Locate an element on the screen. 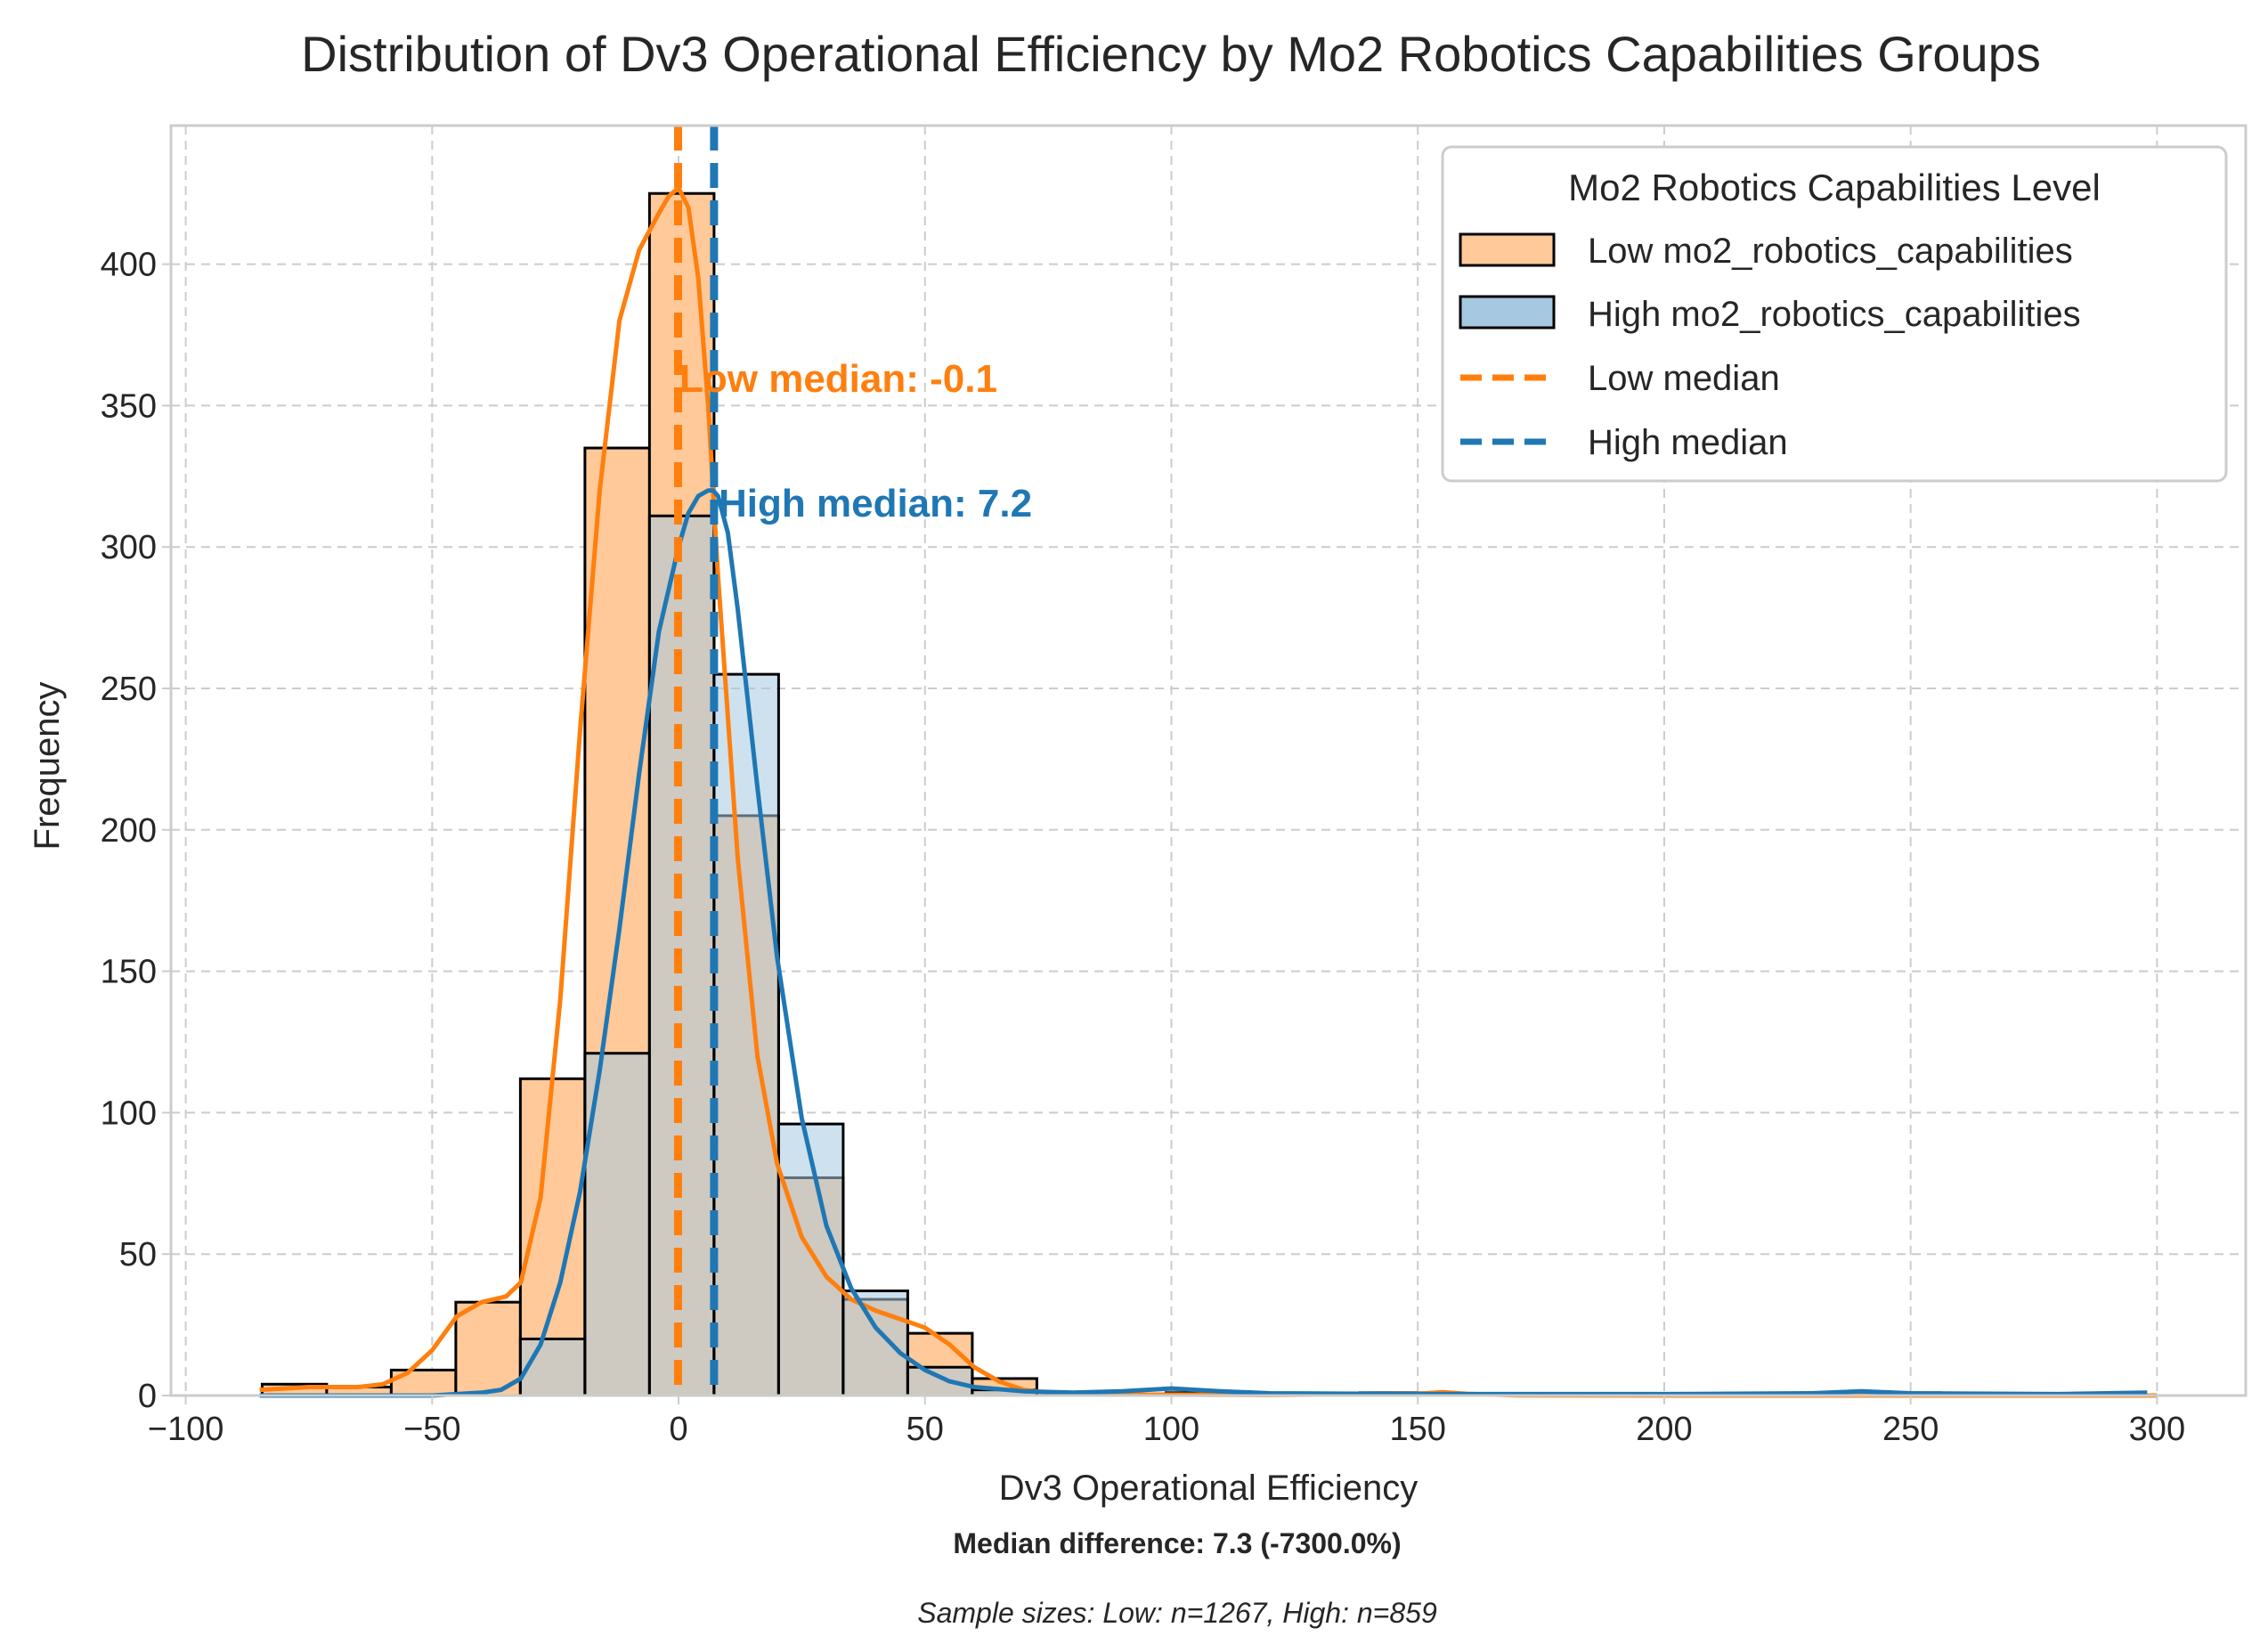 This screenshot has height=1652, width=2268. x-ticks: −100 −50 0 50 100 150 200 250 300 is located at coordinates (1166, 1422).